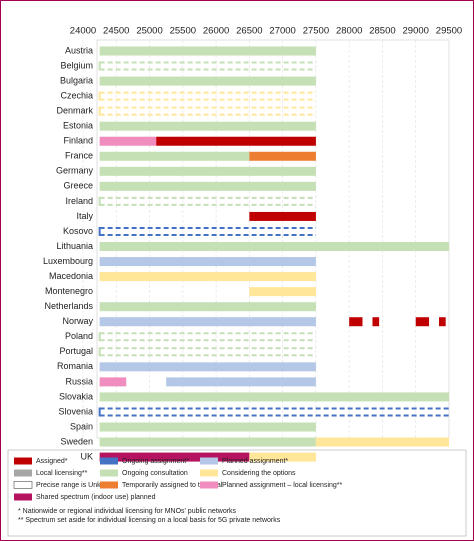 This screenshot has width=474, height=541. I want to click on country-label: Czechia, so click(76, 95).